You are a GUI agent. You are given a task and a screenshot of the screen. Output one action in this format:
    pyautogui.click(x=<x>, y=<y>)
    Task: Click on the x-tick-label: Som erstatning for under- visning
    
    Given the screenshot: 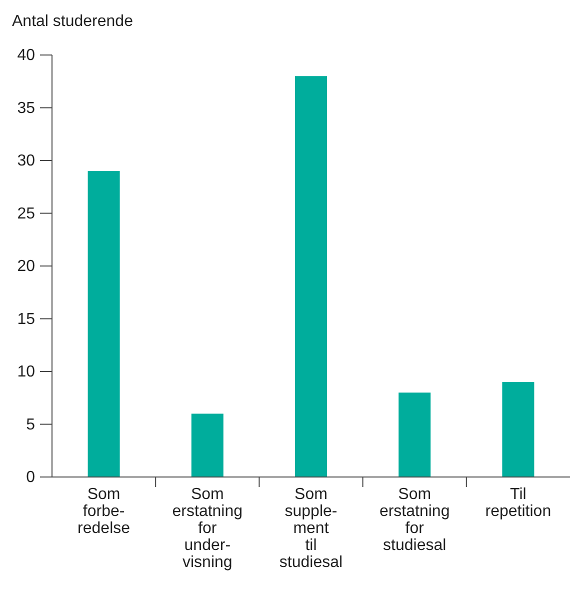 What is the action you would take?
    pyautogui.click(x=207, y=528)
    